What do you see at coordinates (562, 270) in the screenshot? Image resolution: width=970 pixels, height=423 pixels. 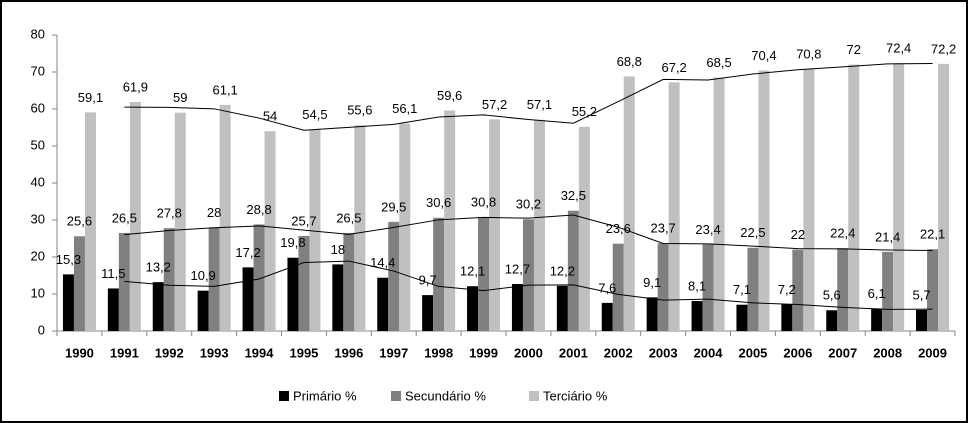 I see `value-label: 12,2` at bounding box center [562, 270].